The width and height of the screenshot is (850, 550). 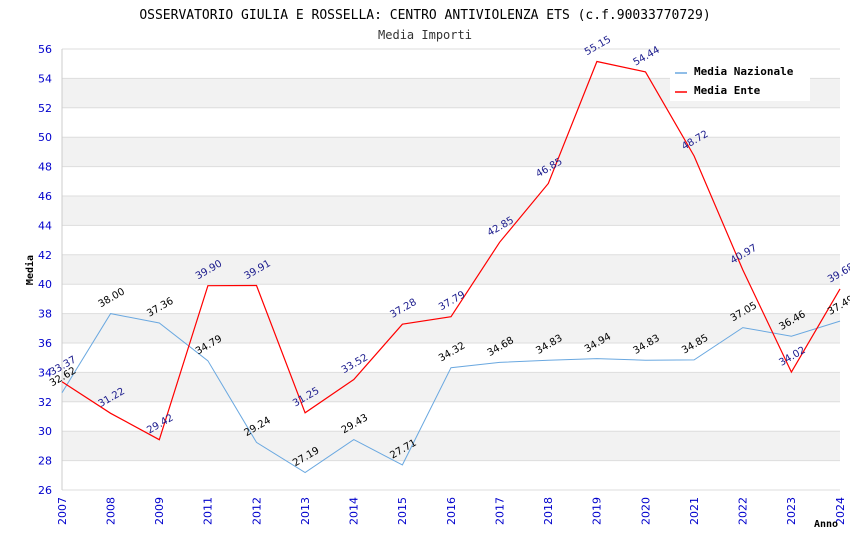 What do you see at coordinates (45, 78) in the screenshot?
I see `y-tick-label: 54` at bounding box center [45, 78].